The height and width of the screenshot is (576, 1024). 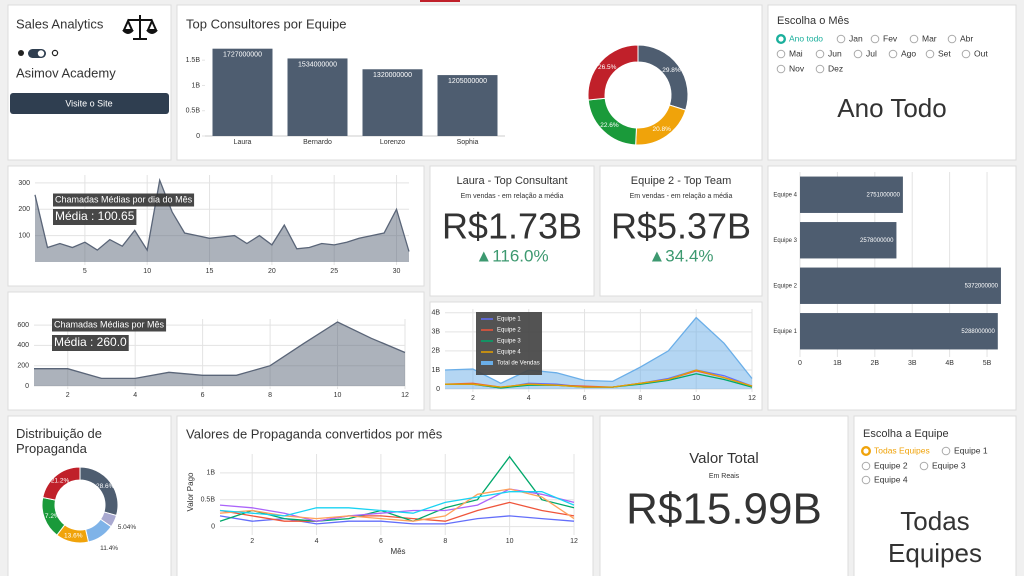 I want to click on x-tick-label: 4B, so click(x=949, y=363).